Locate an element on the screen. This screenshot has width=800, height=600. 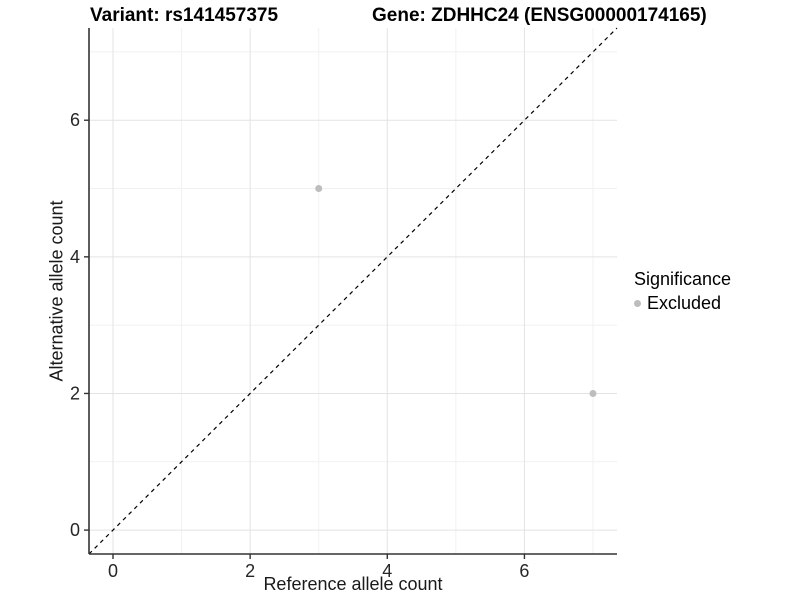
x-tick-label: 4 is located at coordinates (387, 571).